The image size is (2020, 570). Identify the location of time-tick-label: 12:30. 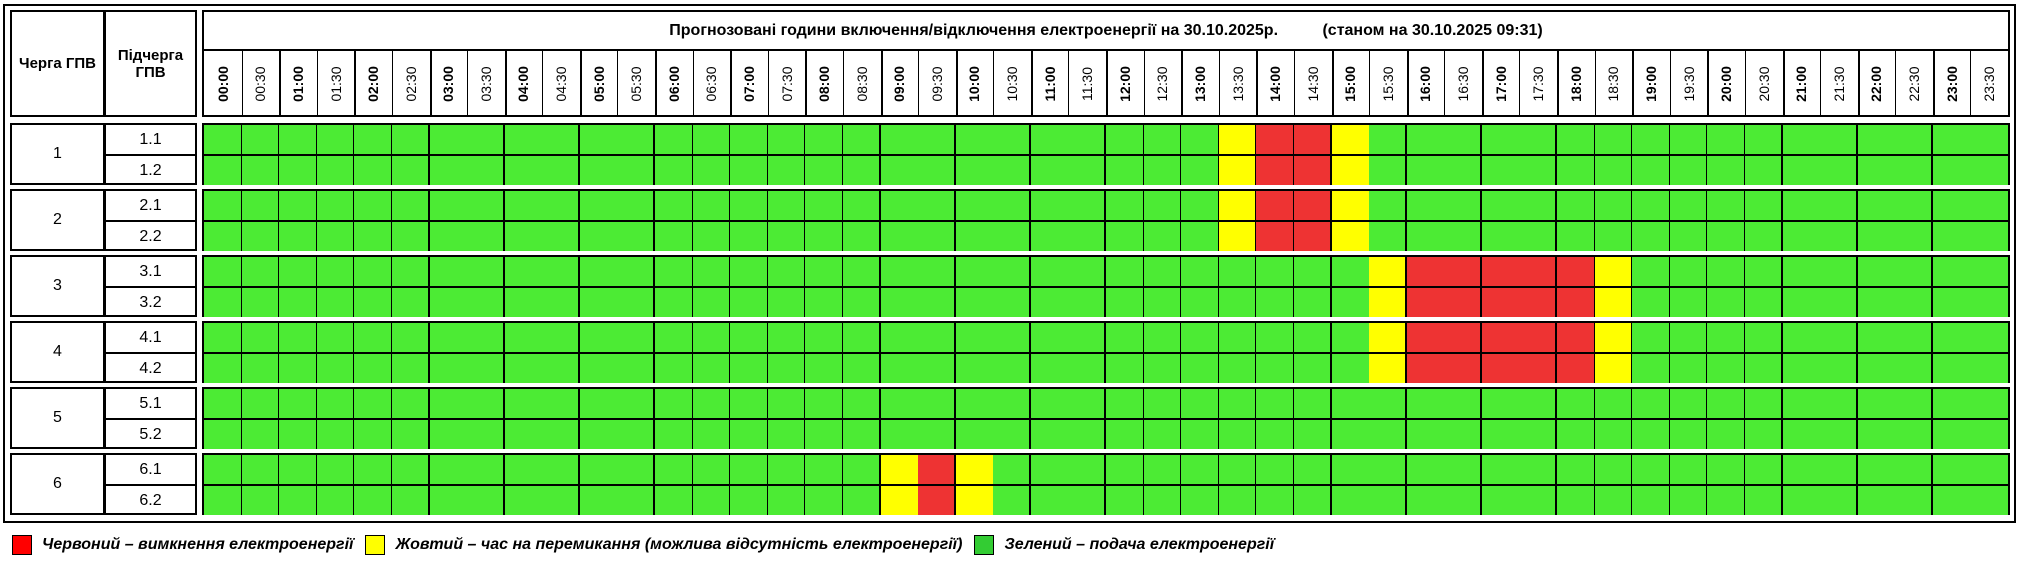
(1162, 84).